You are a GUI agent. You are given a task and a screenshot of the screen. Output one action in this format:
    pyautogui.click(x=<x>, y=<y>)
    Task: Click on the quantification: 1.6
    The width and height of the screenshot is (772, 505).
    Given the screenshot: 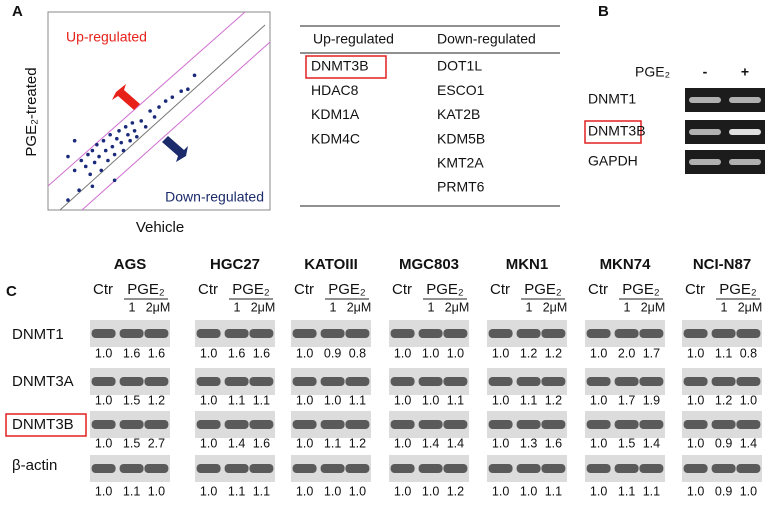 What is the action you would take?
    pyautogui.click(x=261, y=353)
    